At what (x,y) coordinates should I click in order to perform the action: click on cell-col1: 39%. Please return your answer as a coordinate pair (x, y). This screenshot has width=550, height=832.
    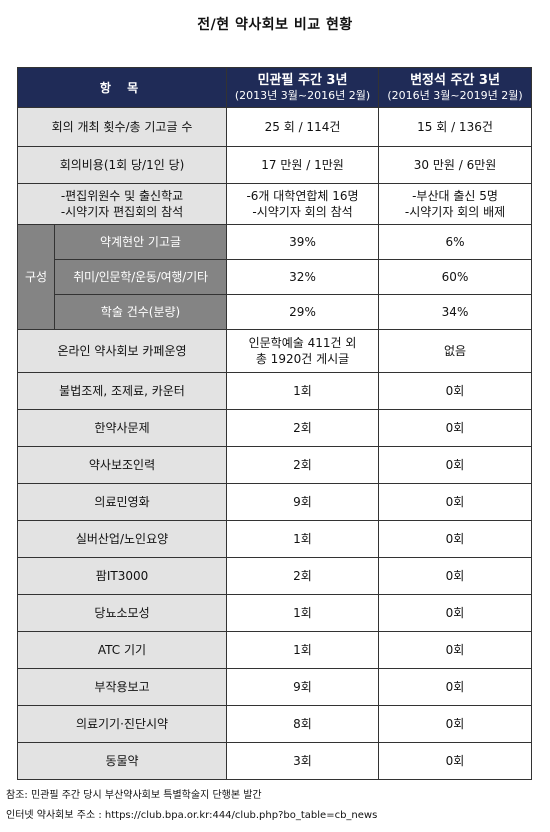
    Looking at the image, I should click on (303, 242).